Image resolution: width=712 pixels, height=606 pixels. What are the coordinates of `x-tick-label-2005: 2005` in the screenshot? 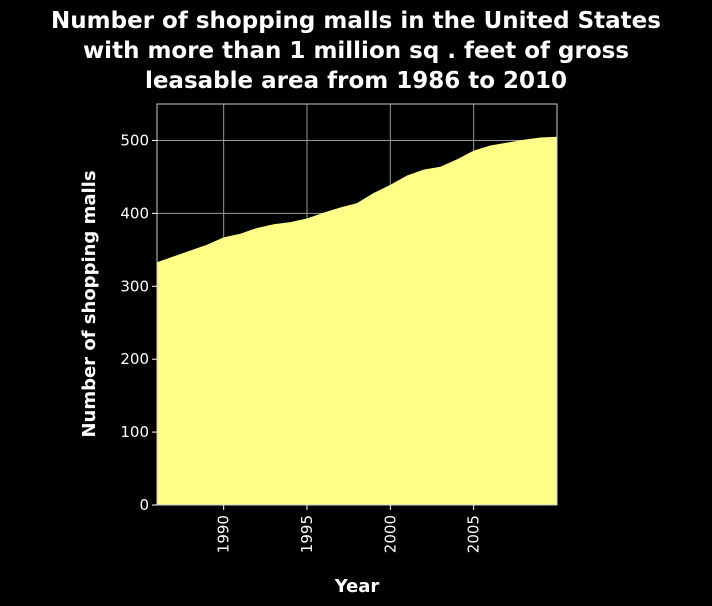 It's located at (474, 534).